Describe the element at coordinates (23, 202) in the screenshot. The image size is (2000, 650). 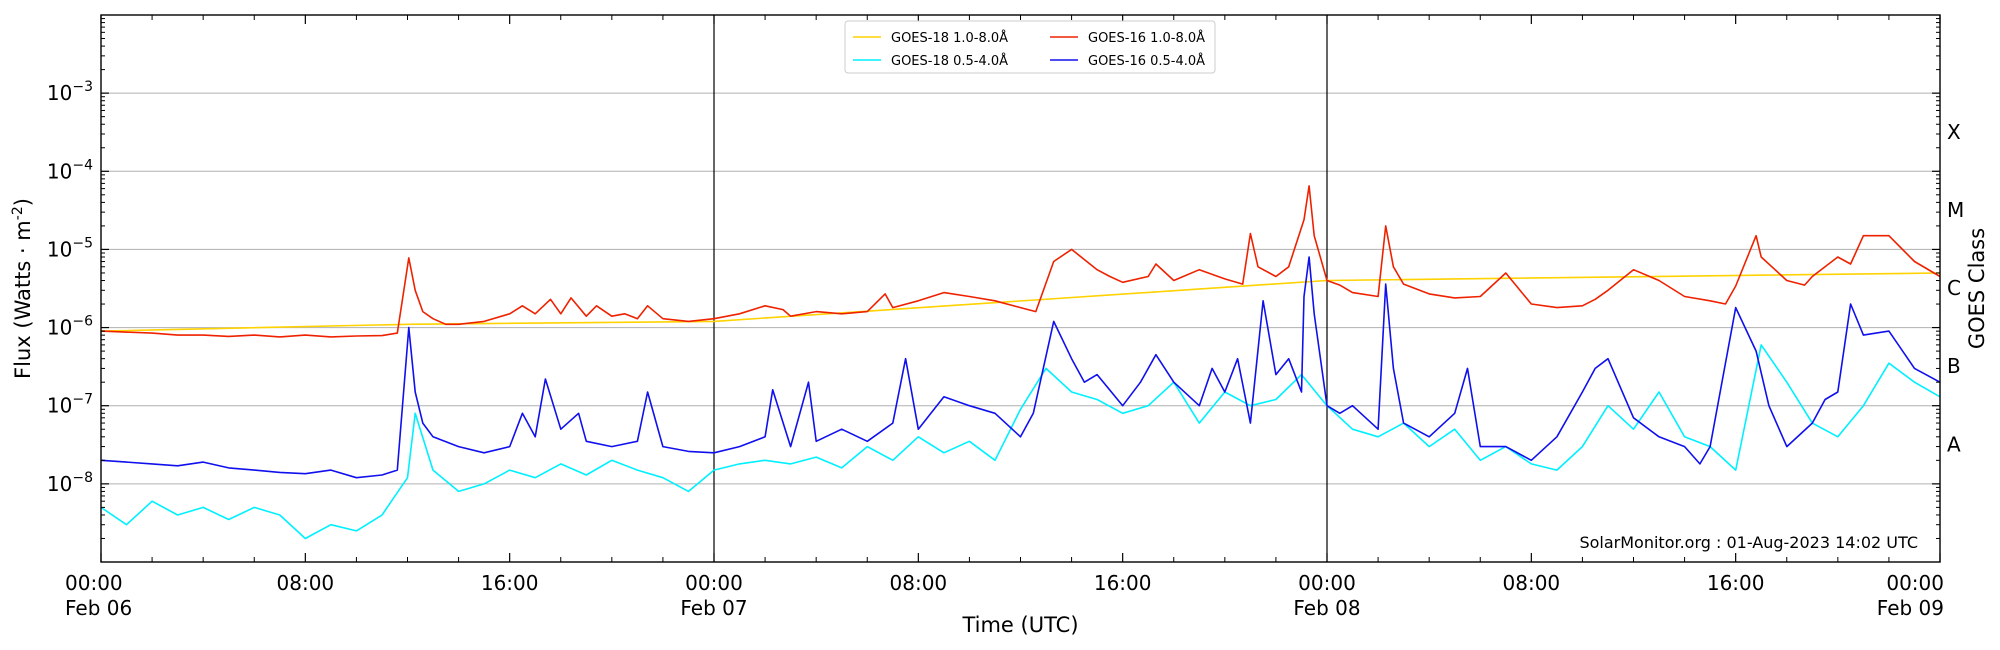
I see `y-axis-title-close: )` at that location.